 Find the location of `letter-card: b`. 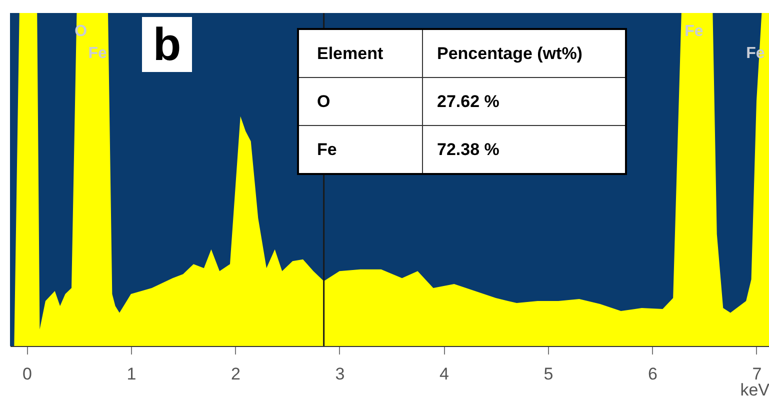

letter-card: b is located at coordinates (167, 44).